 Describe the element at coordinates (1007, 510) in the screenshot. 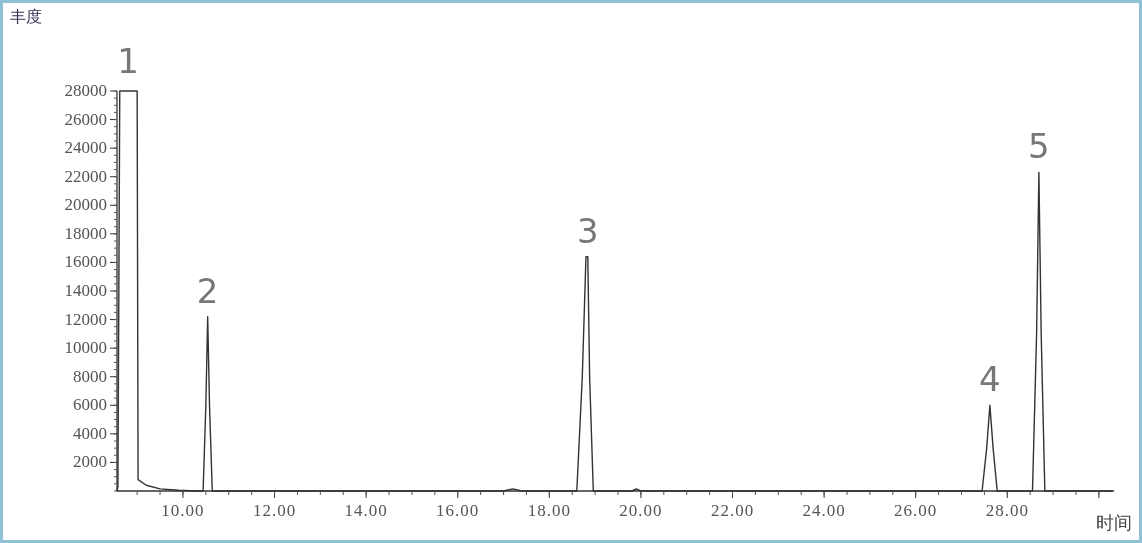

I see `x-tick-label: 28.00` at that location.